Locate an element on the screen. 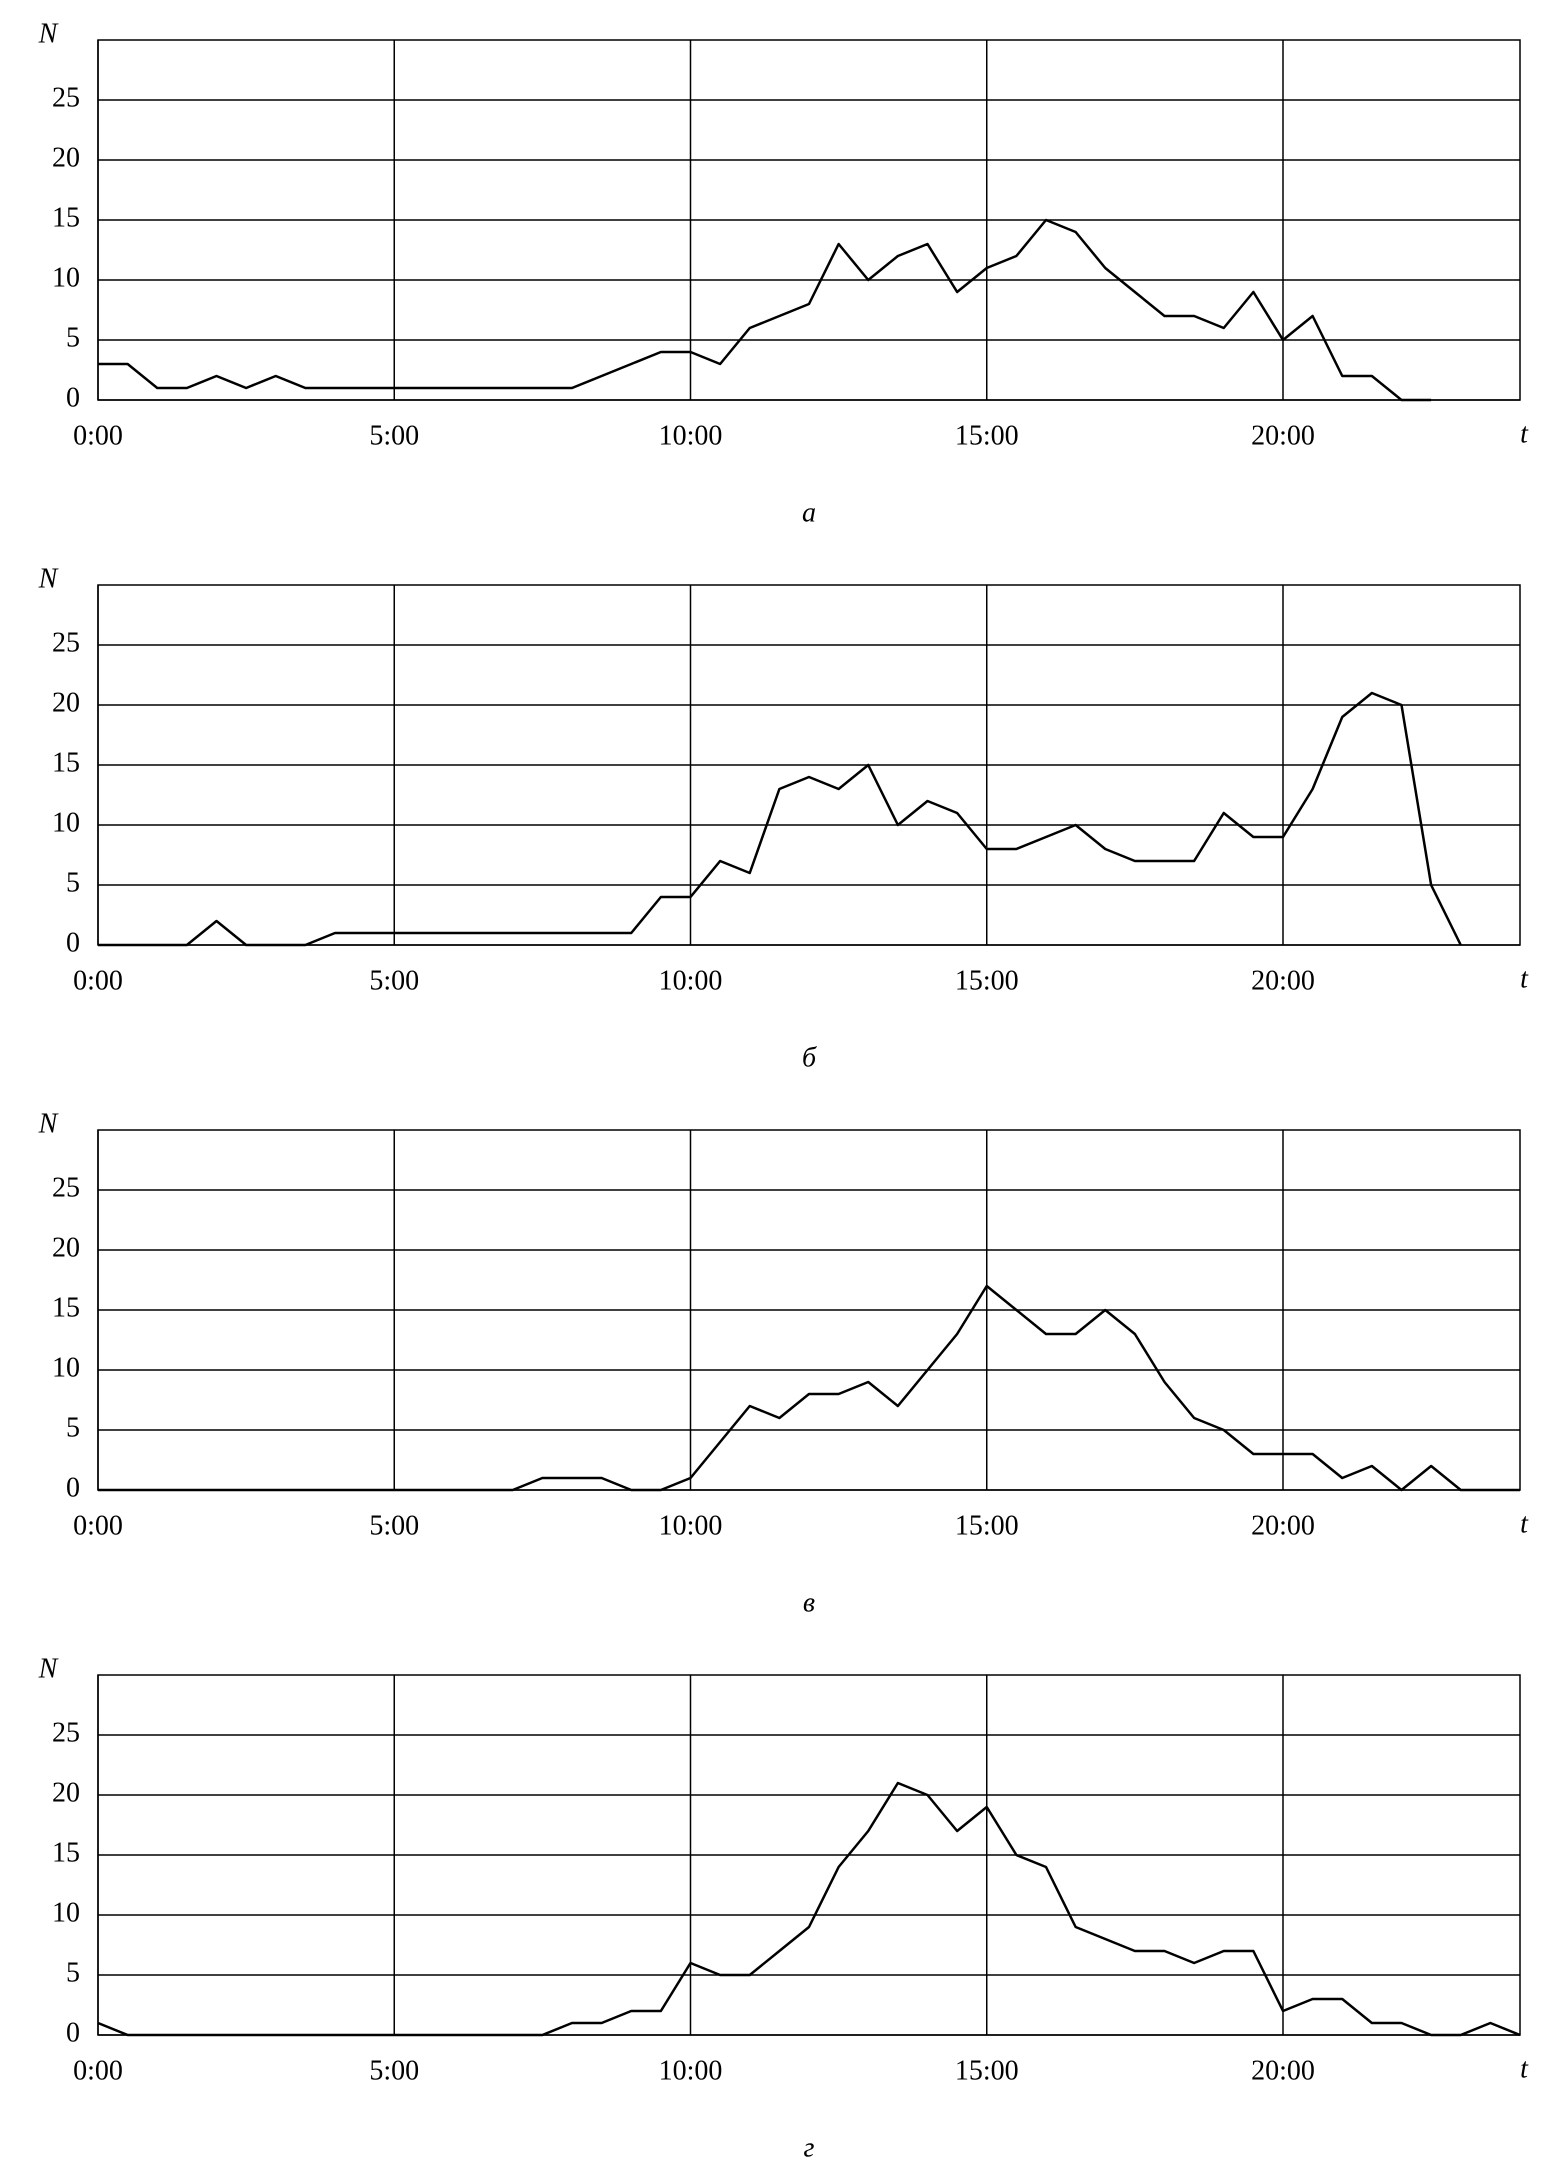  caption: г is located at coordinates (809, 2147).